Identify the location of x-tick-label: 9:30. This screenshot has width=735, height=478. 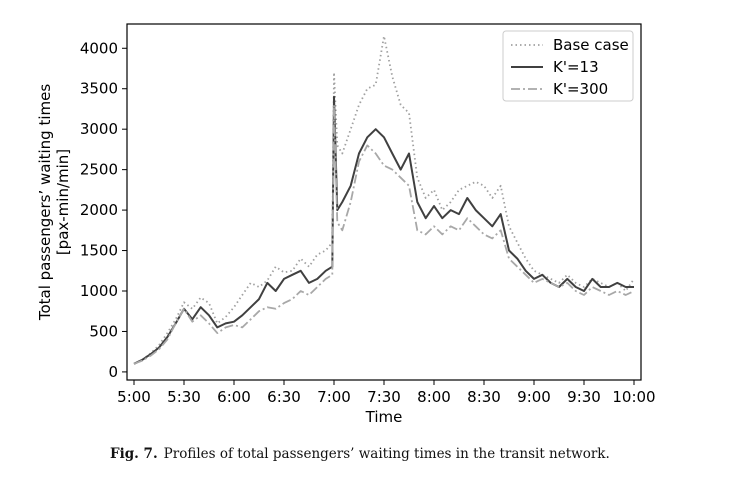
(584, 397).